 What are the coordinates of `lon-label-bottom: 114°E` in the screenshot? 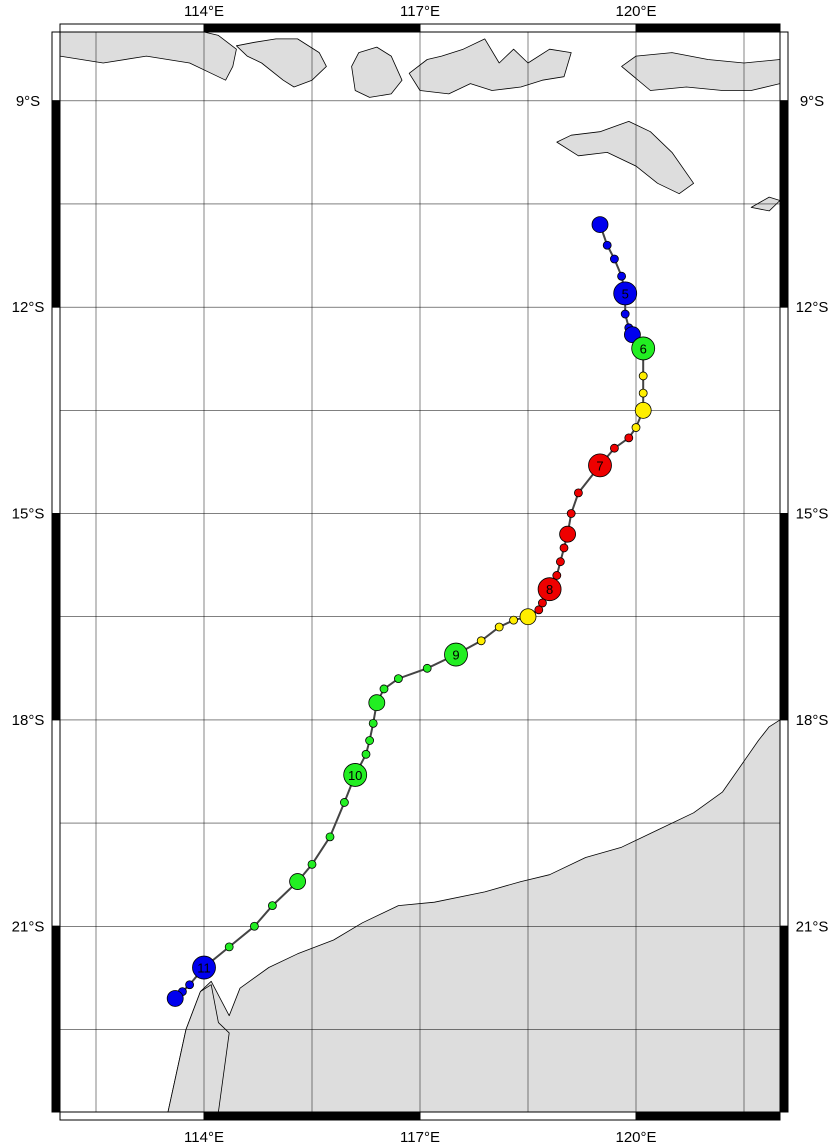 It's located at (204, 1136).